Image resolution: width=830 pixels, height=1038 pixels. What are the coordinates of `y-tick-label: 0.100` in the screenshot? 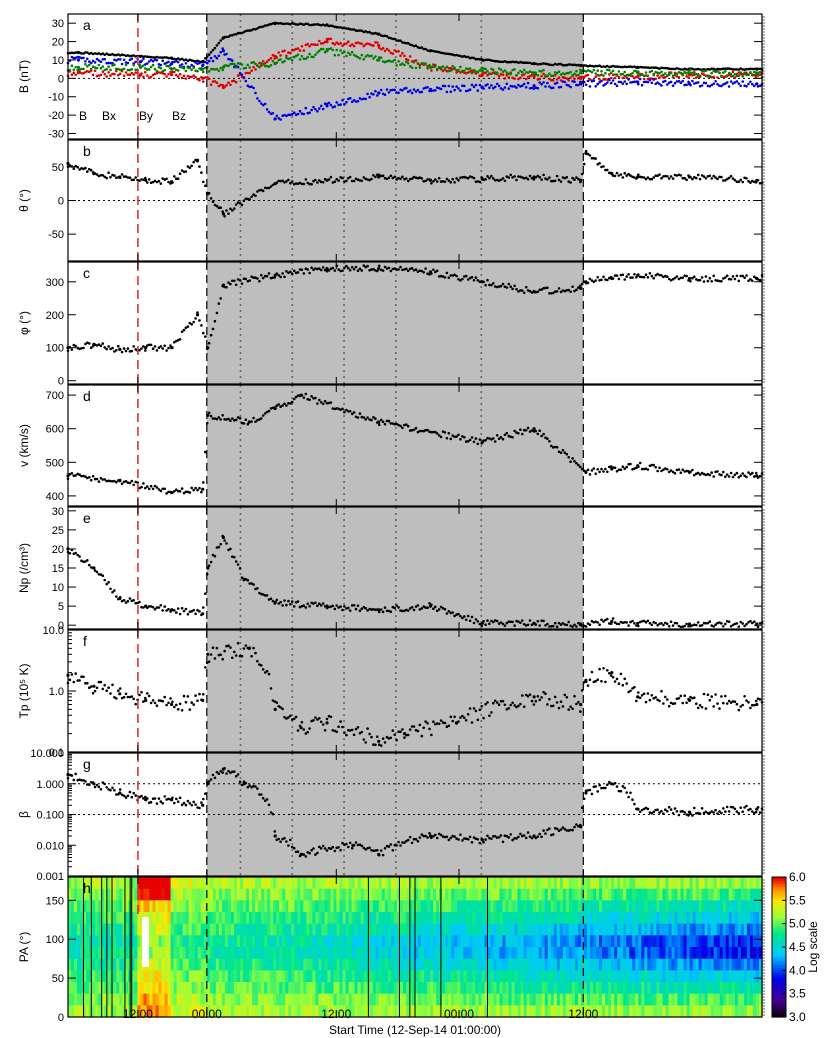 It's located at (50, 816).